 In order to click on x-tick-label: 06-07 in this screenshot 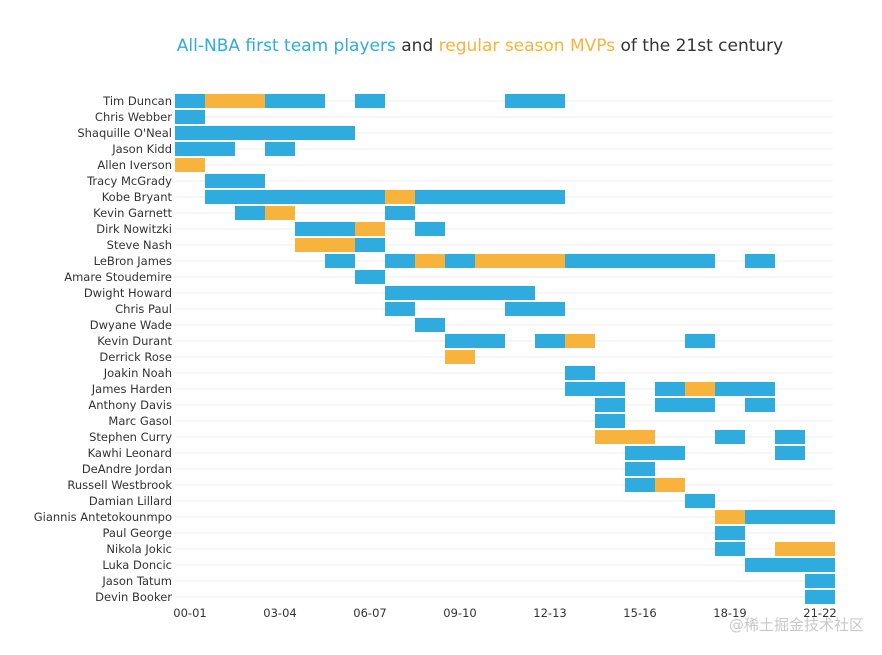, I will do `click(369, 613)`.